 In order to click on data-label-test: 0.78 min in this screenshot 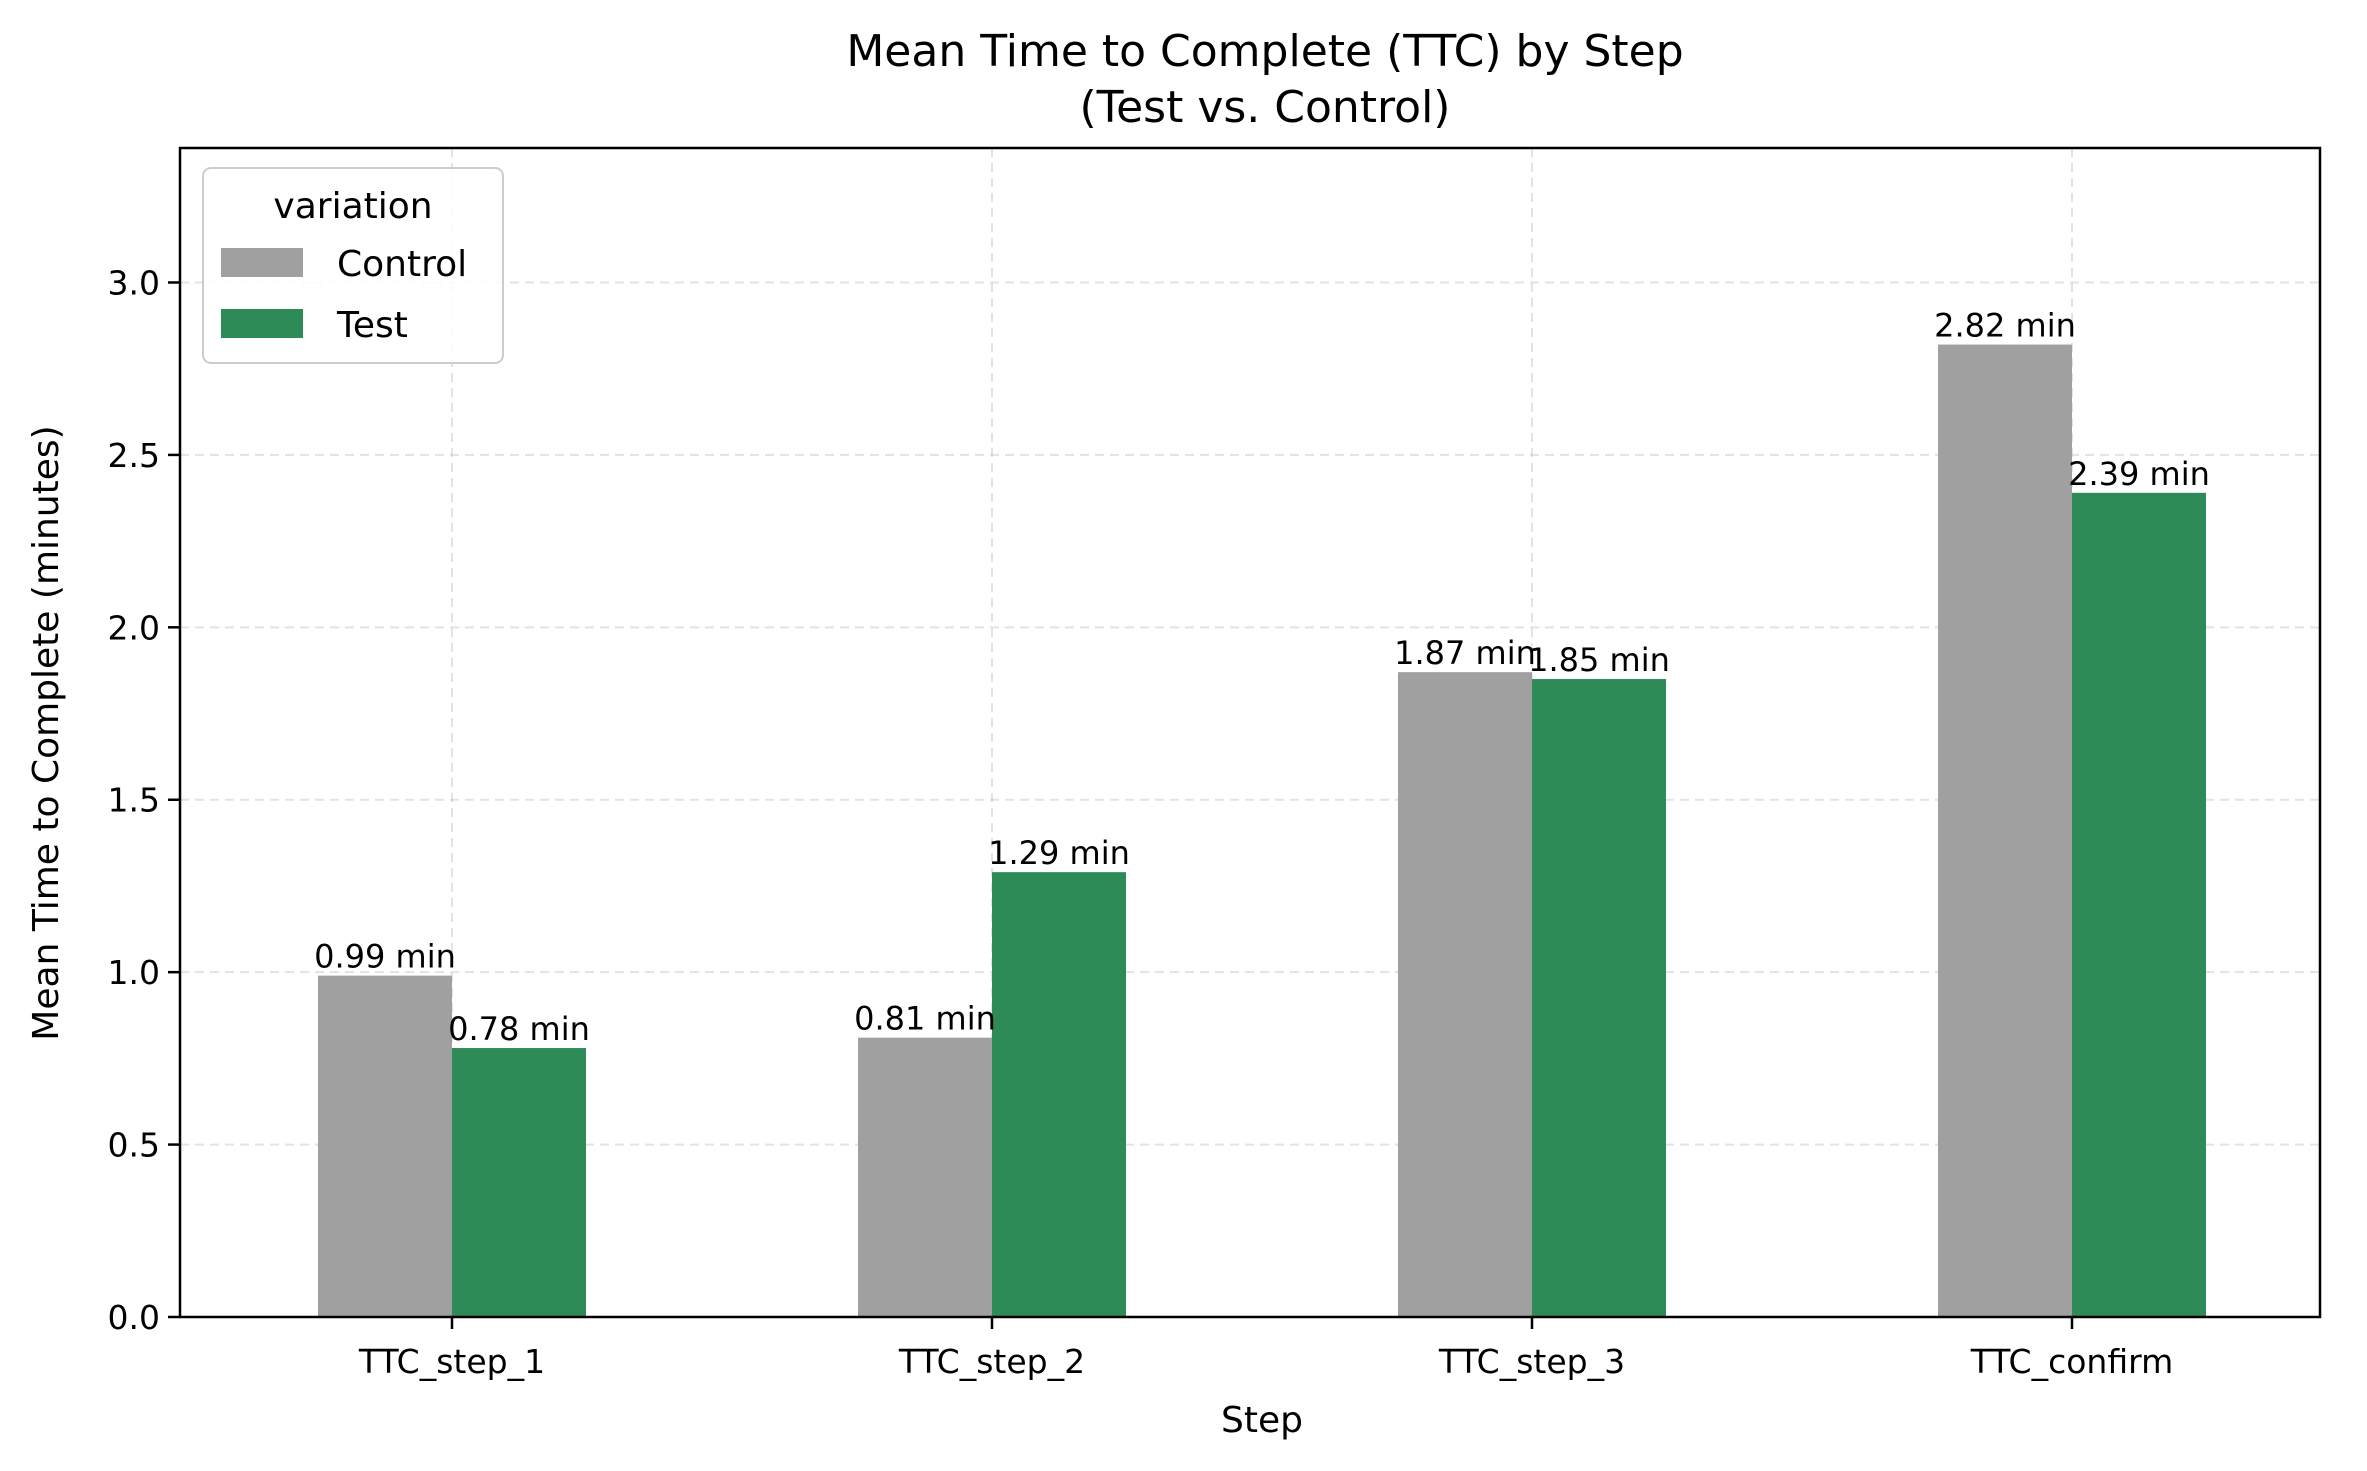, I will do `click(519, 1029)`.